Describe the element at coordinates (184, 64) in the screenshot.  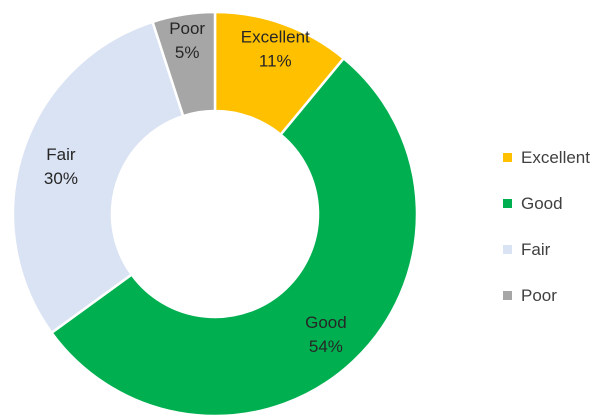
I see `donut-slice-poor` at that location.